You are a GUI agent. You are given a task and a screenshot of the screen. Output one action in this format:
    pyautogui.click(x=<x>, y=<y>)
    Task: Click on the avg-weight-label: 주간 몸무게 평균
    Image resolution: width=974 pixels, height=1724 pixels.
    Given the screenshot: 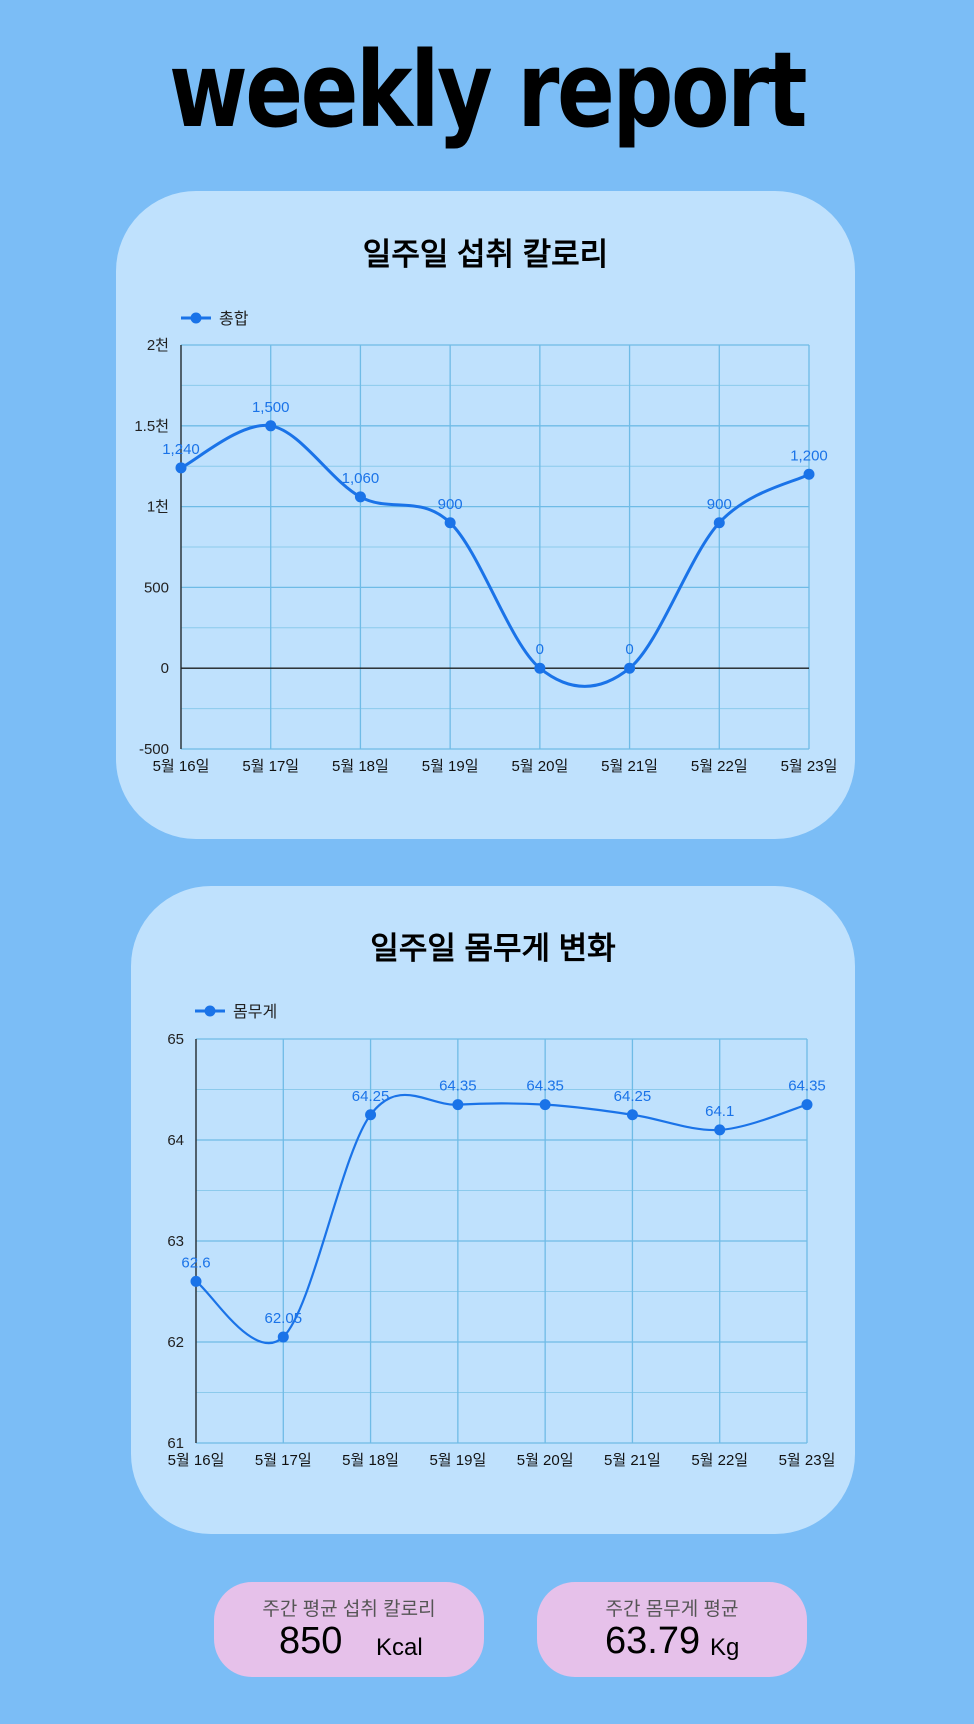 What is the action you would take?
    pyautogui.click(x=672, y=1609)
    